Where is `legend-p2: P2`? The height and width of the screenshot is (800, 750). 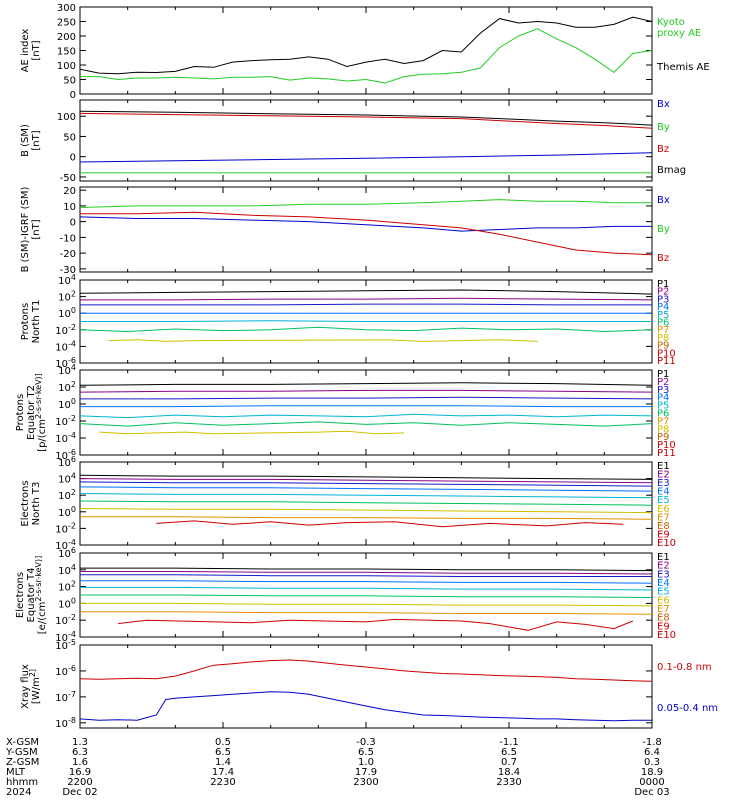 legend-p2: P2 is located at coordinates (663, 292).